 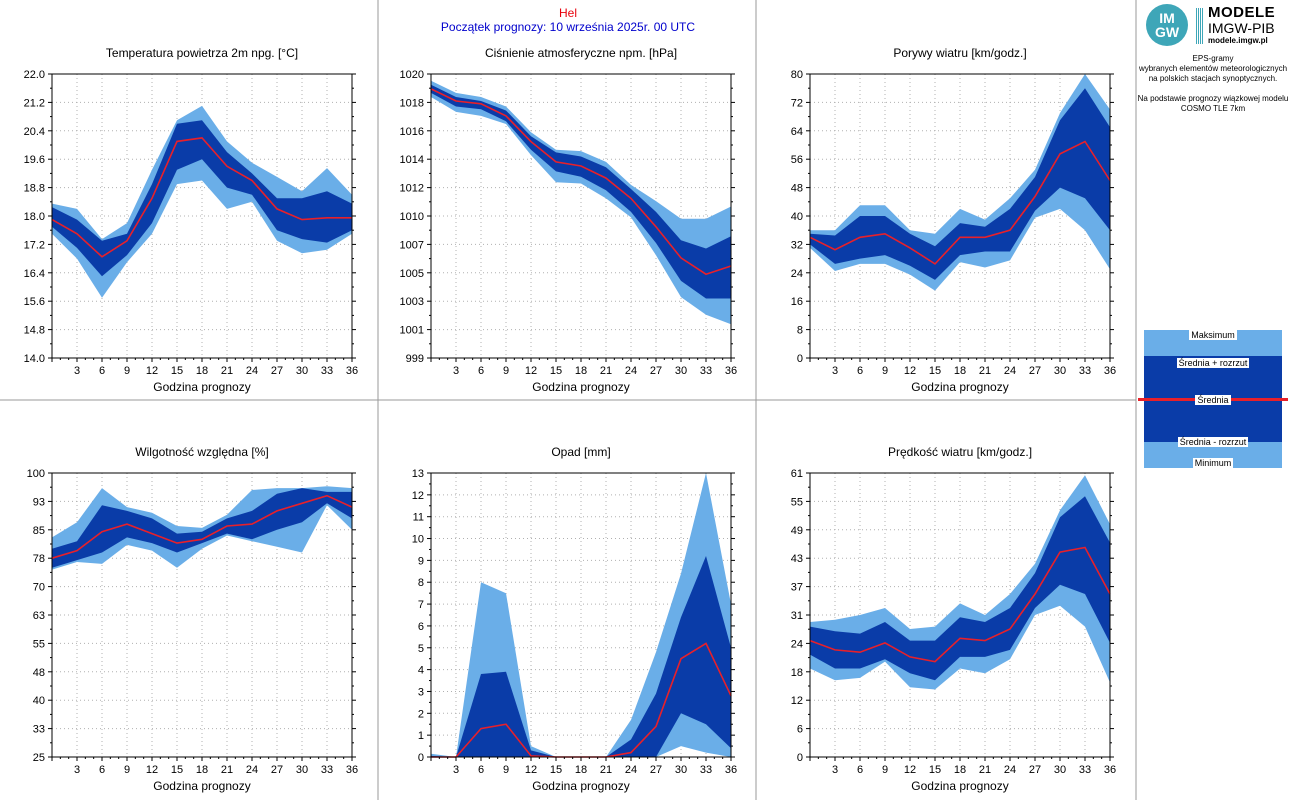 I want to click on y-tick-label: 19.6, so click(x=34, y=160).